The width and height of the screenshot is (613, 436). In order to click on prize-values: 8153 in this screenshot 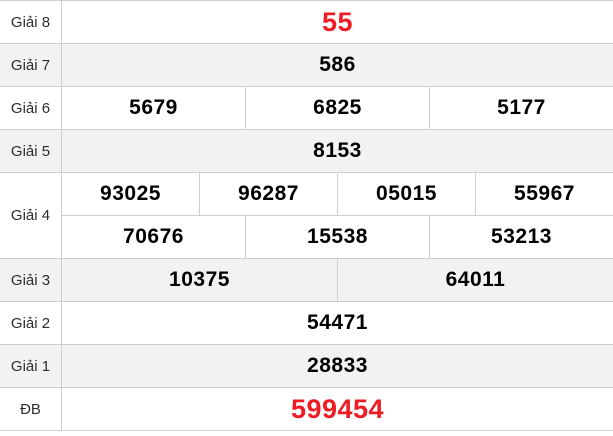, I will do `click(337, 151)`.